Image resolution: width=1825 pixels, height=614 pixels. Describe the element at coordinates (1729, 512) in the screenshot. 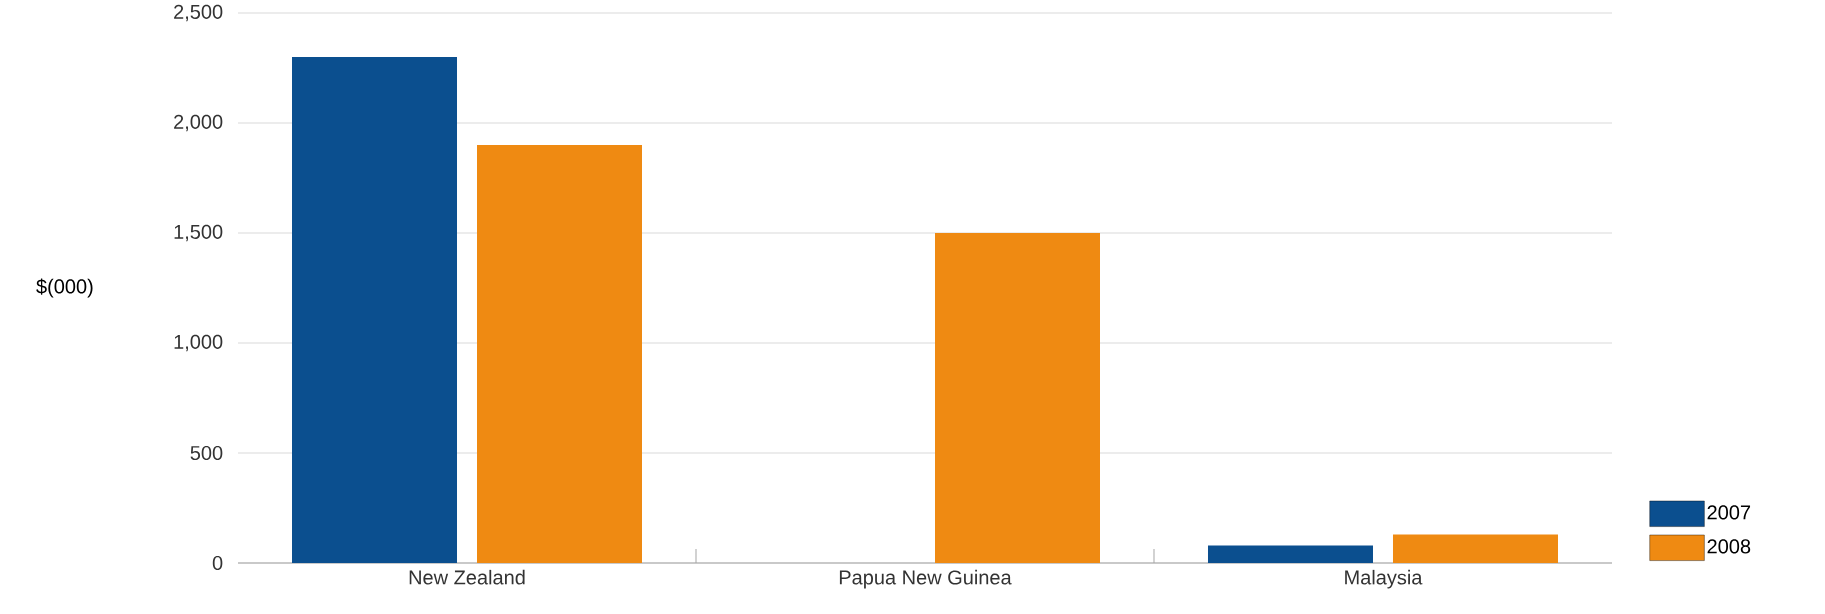

I see `legend-label: 2007` at that location.